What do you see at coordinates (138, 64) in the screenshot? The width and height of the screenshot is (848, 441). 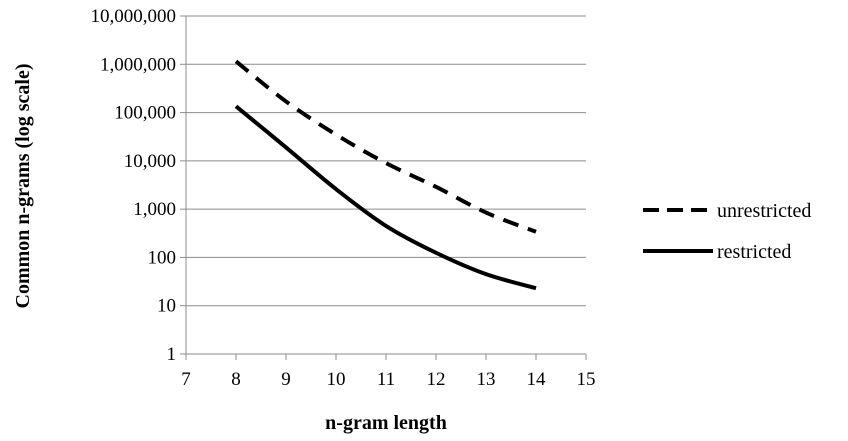 I see `y-tick-label-6: 1,000,000` at bounding box center [138, 64].